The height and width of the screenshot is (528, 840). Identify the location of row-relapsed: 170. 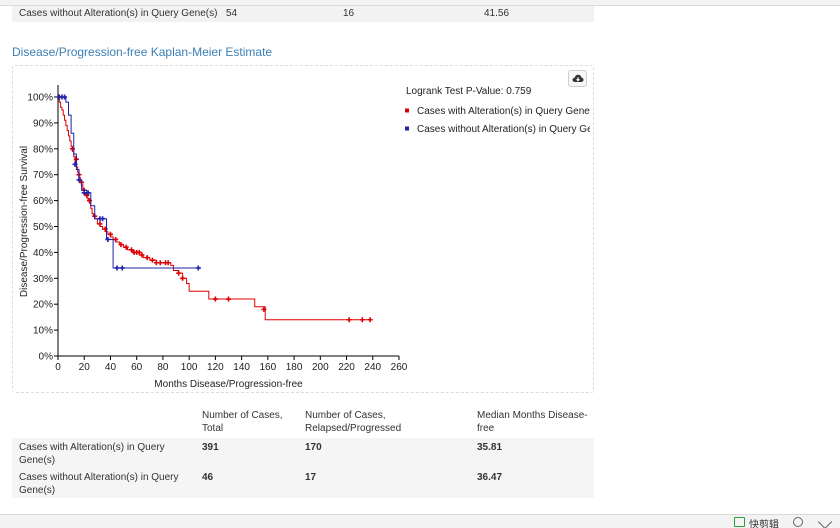
(313, 447).